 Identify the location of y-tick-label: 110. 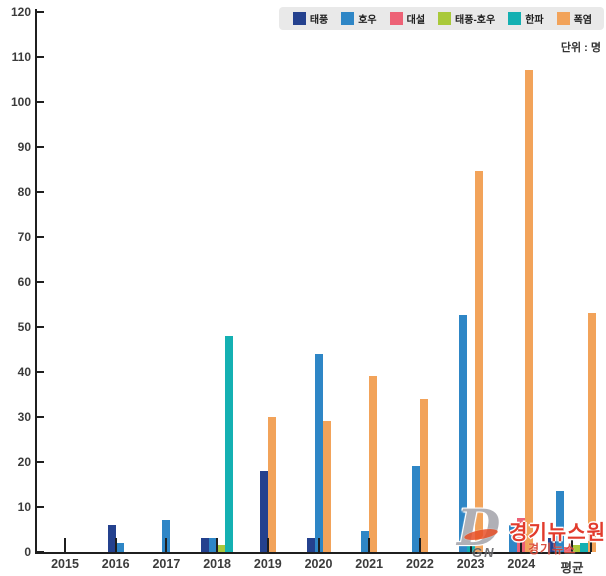
(21, 56).